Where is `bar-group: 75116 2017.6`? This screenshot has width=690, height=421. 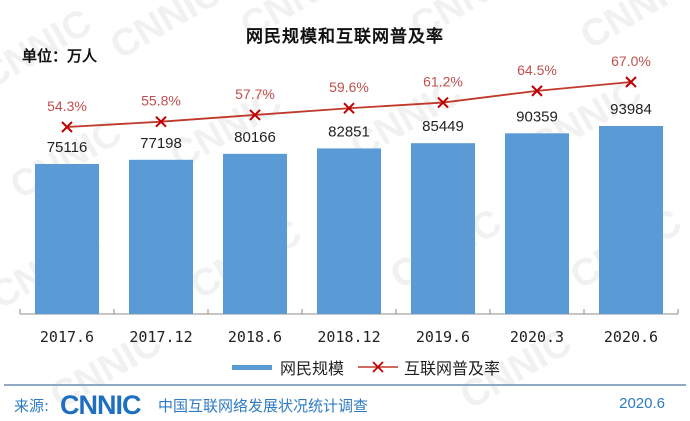 bar-group: 75116 2017.6 is located at coordinates (67, 242).